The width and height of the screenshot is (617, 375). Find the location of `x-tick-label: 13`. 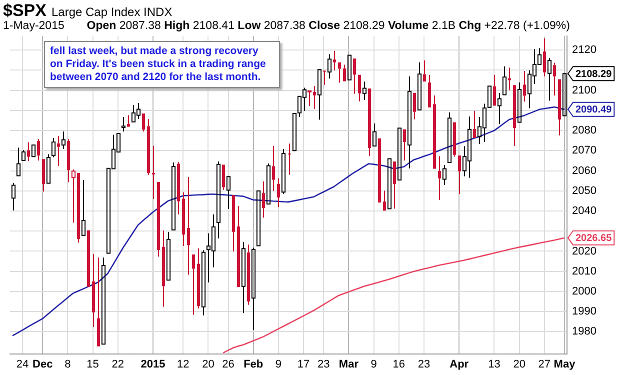

x-tick-label: 13 is located at coordinates (494, 364).